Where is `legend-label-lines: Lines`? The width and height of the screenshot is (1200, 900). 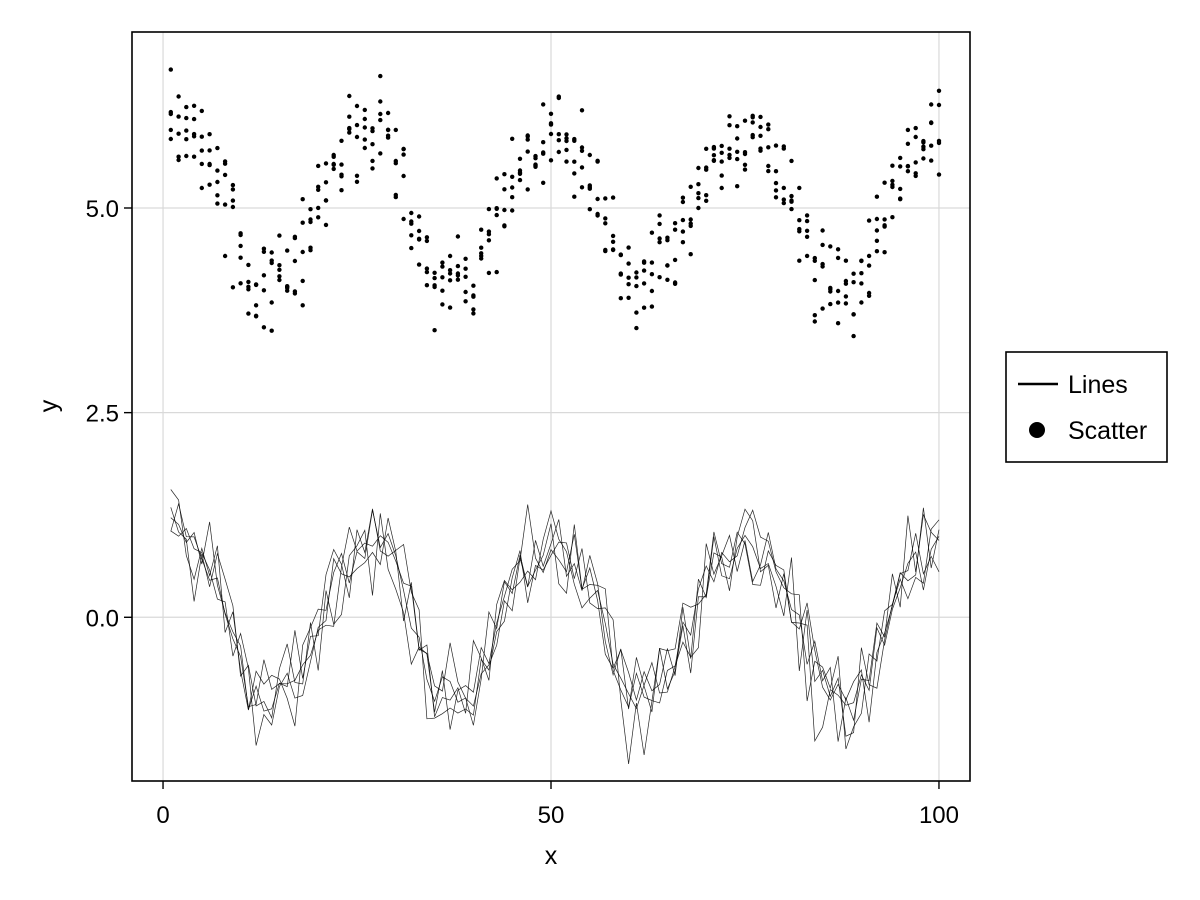
legend-label-lines: Lines is located at coordinates (1098, 385).